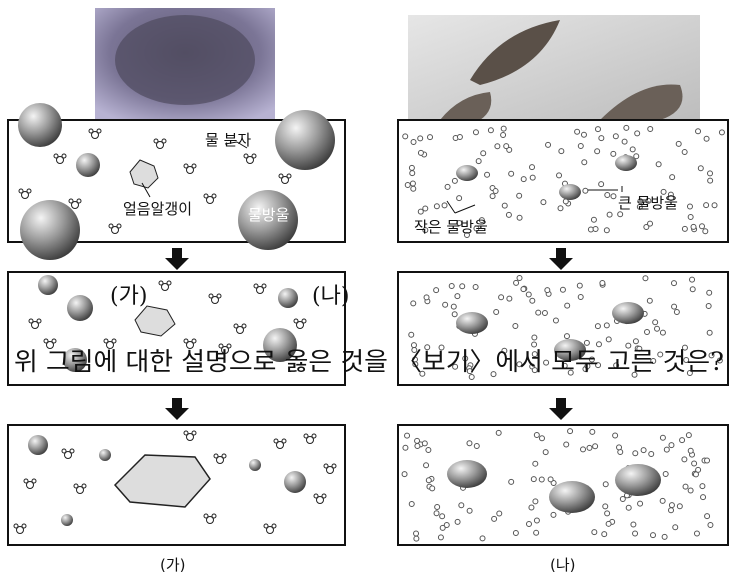  I want to click on overlay-label-a: (가), so click(128, 296).